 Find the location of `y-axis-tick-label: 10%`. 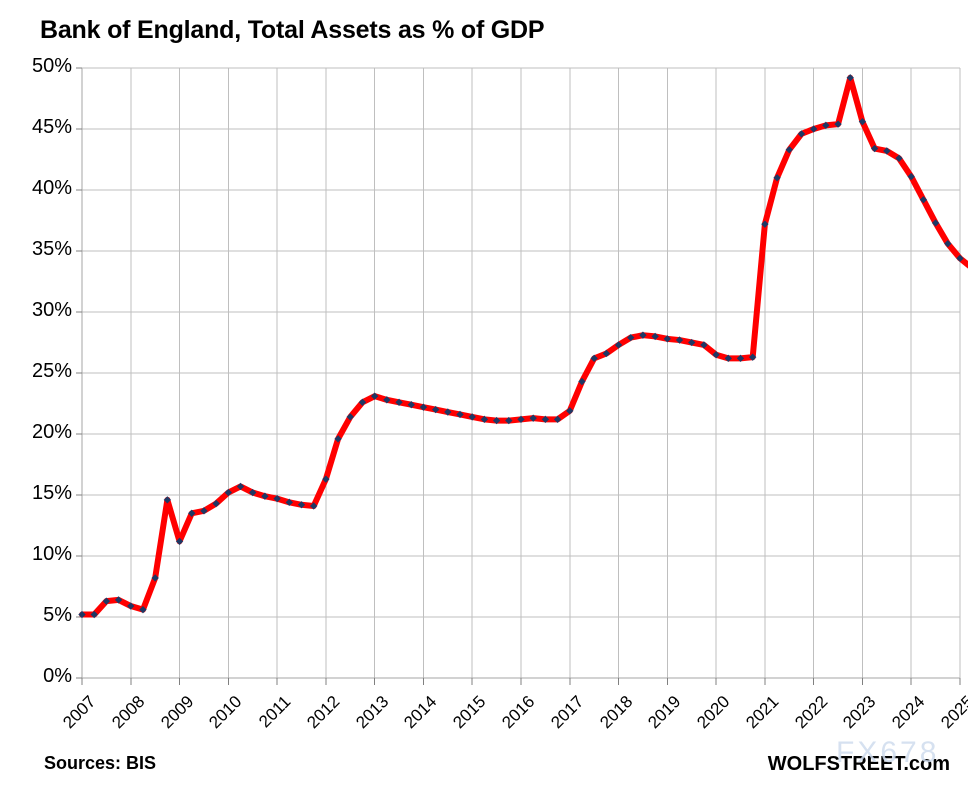

y-axis-tick-label: 10% is located at coordinates (51, 554).